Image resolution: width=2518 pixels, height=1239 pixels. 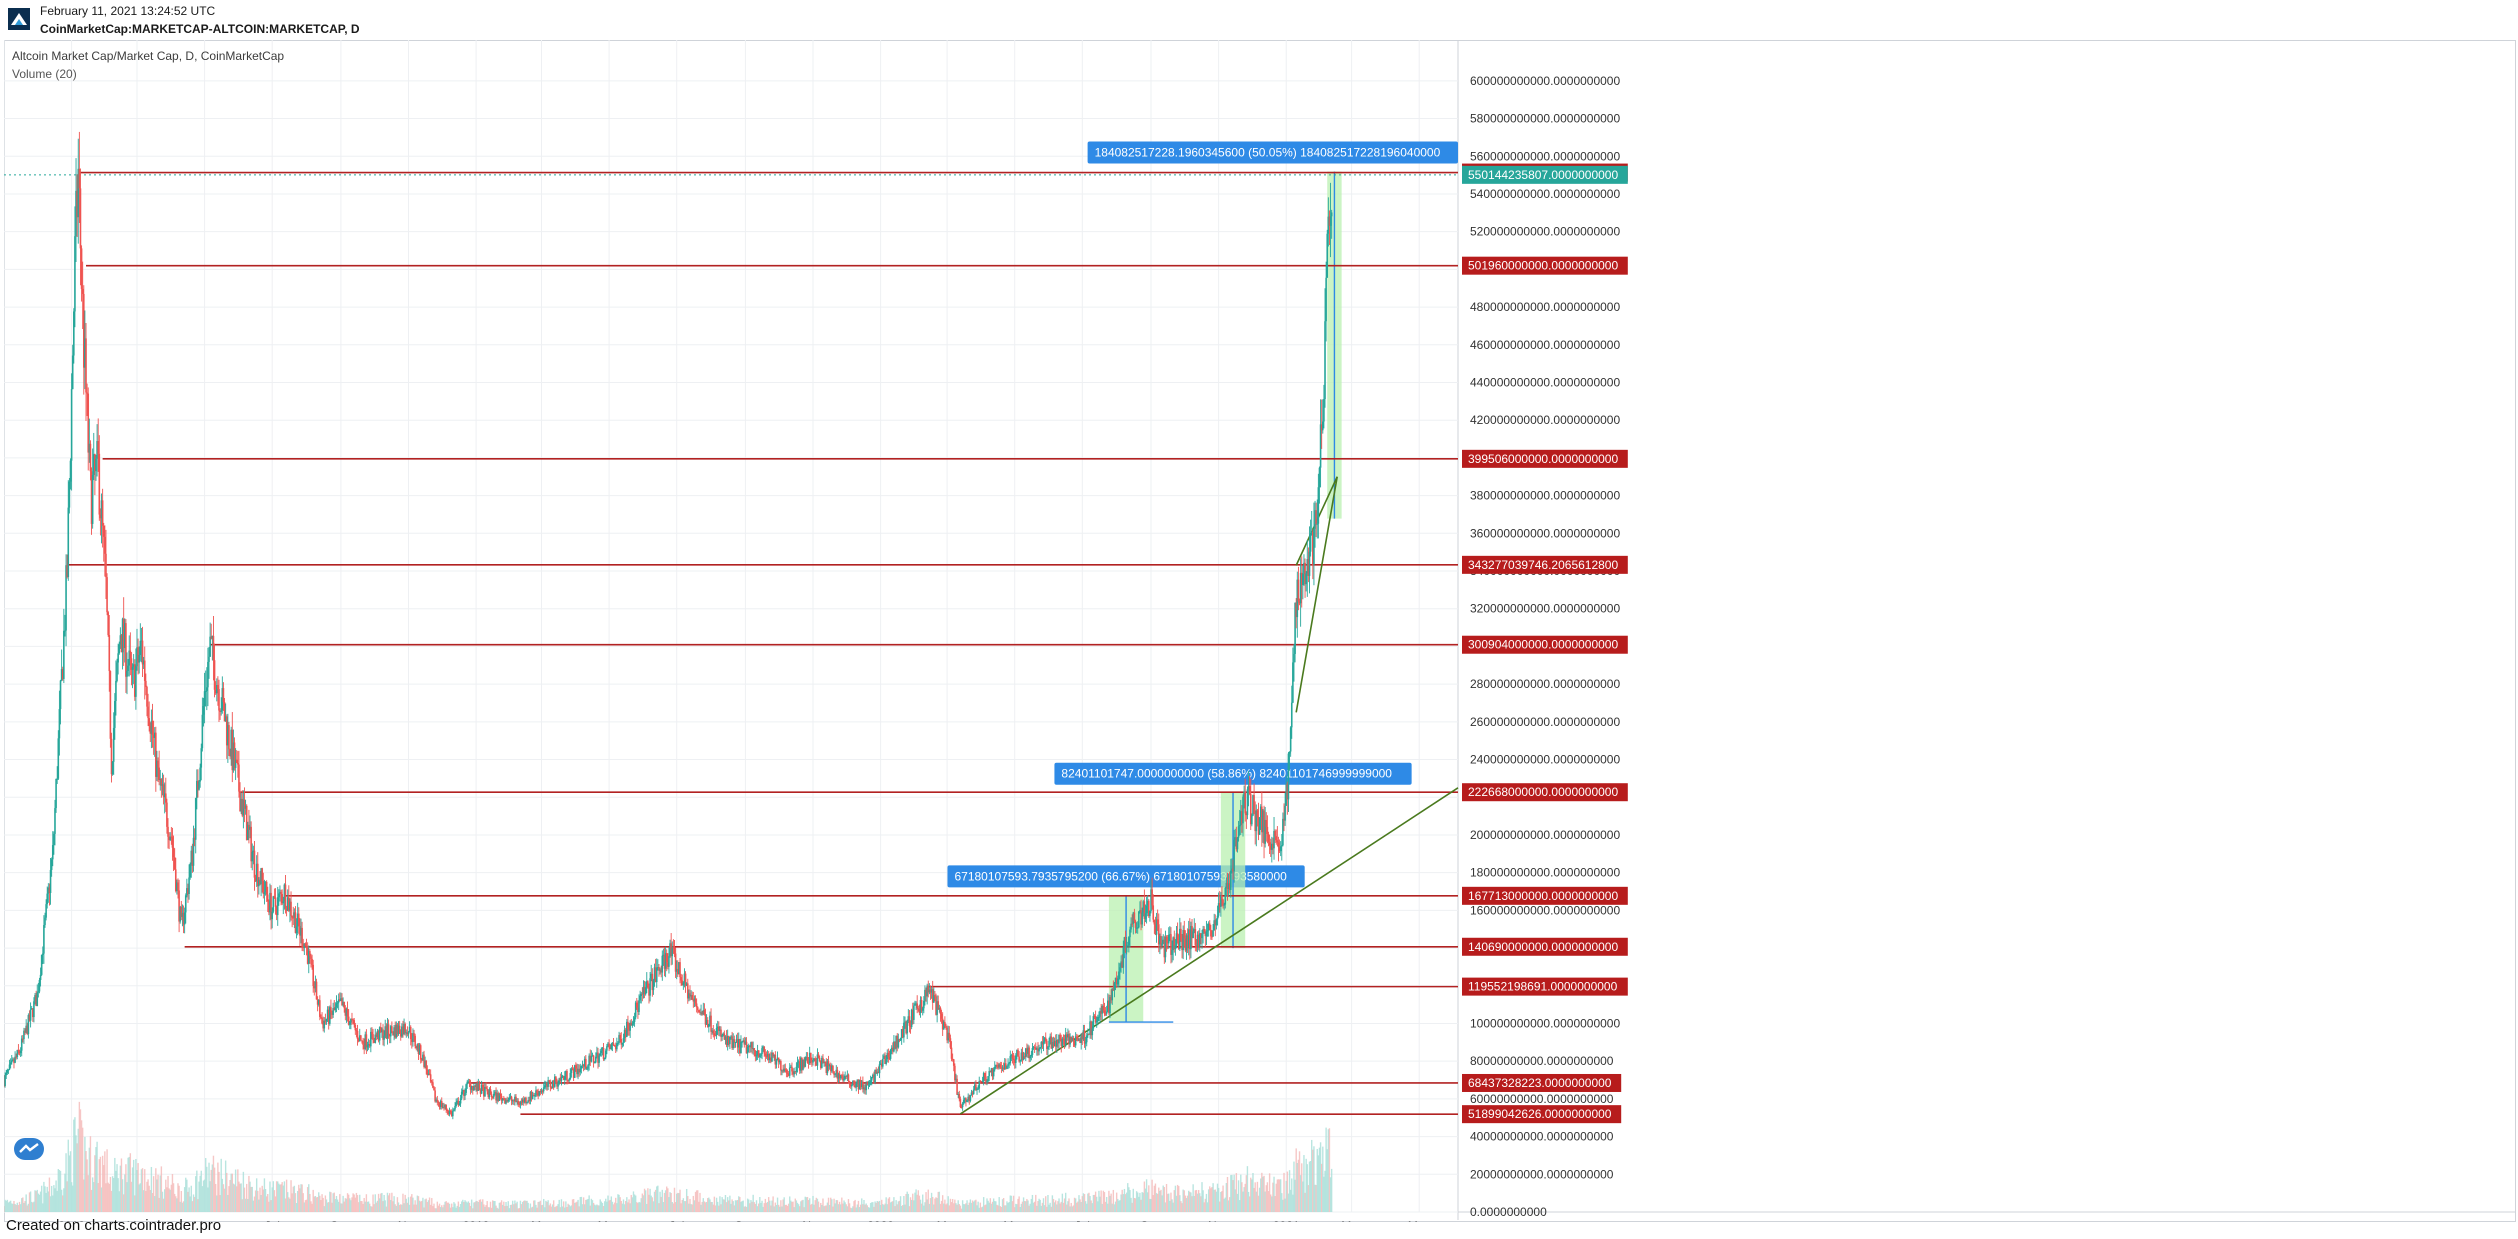 What do you see at coordinates (476, 1220) in the screenshot?
I see `x-tick-label: 2019` at bounding box center [476, 1220].